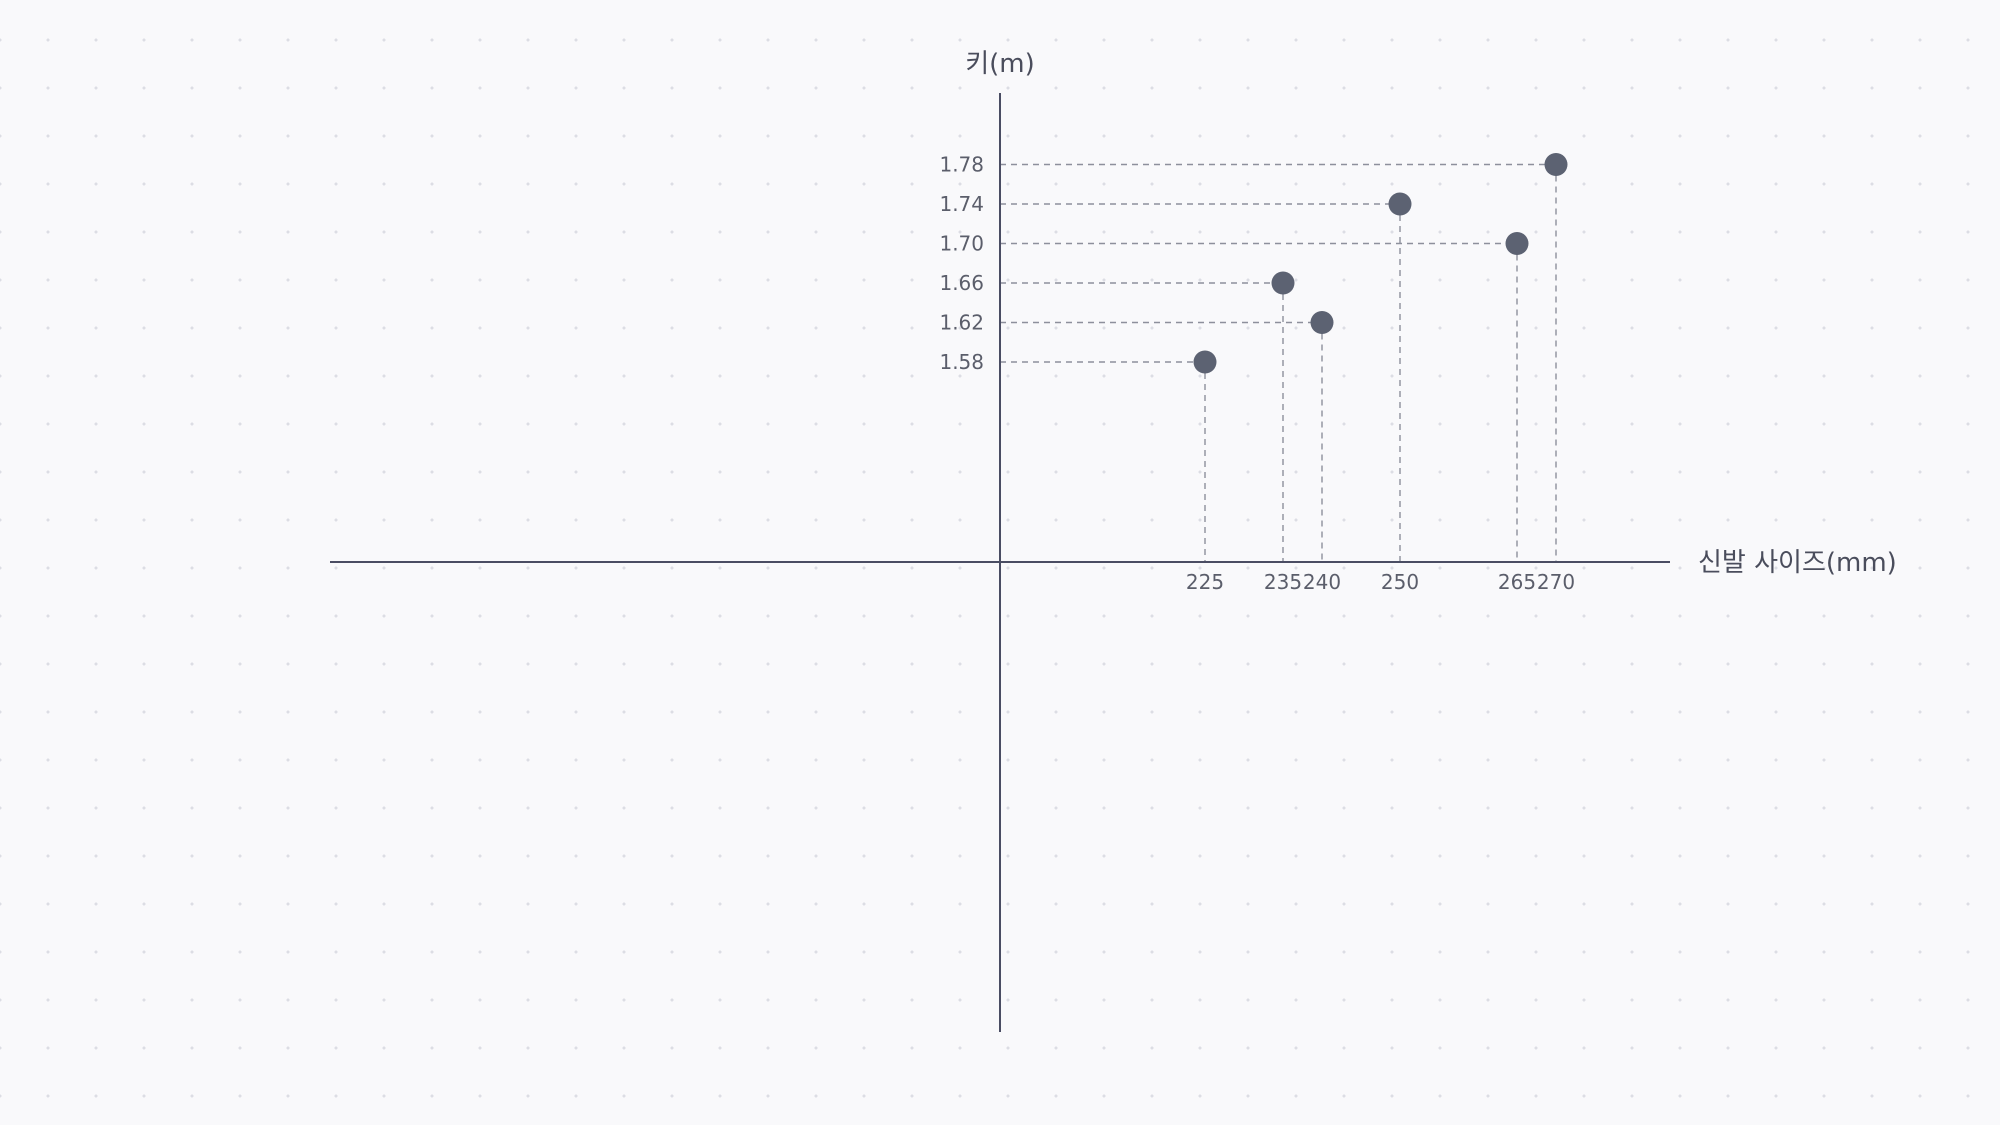 Image resolution: width=2000 pixels, height=1125 pixels. Describe the element at coordinates (961, 323) in the screenshot. I see `y-tick-label: 1.62` at that location.